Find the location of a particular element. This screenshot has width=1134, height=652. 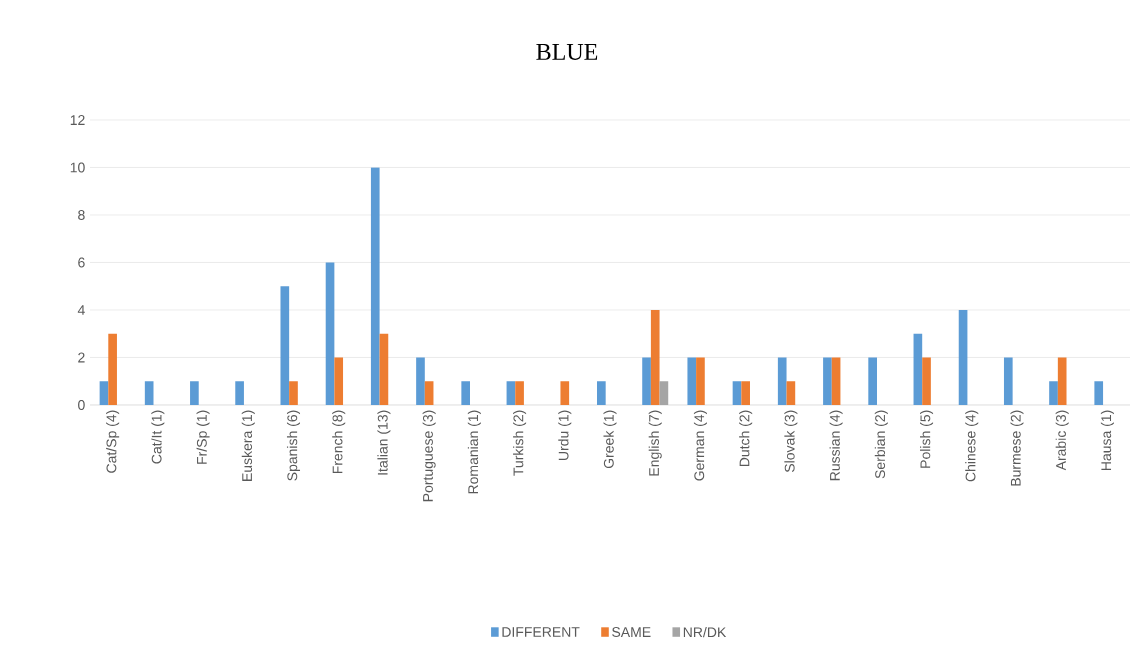

y-tick-label: 6 is located at coordinates (81, 262).